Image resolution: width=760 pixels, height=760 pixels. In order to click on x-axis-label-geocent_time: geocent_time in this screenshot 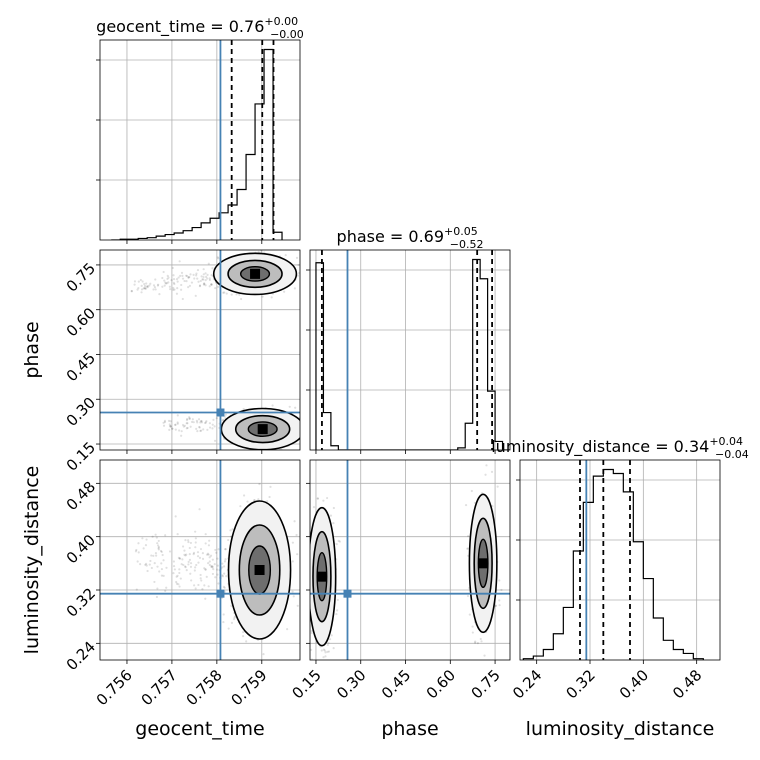, I will do `click(199, 729)`.